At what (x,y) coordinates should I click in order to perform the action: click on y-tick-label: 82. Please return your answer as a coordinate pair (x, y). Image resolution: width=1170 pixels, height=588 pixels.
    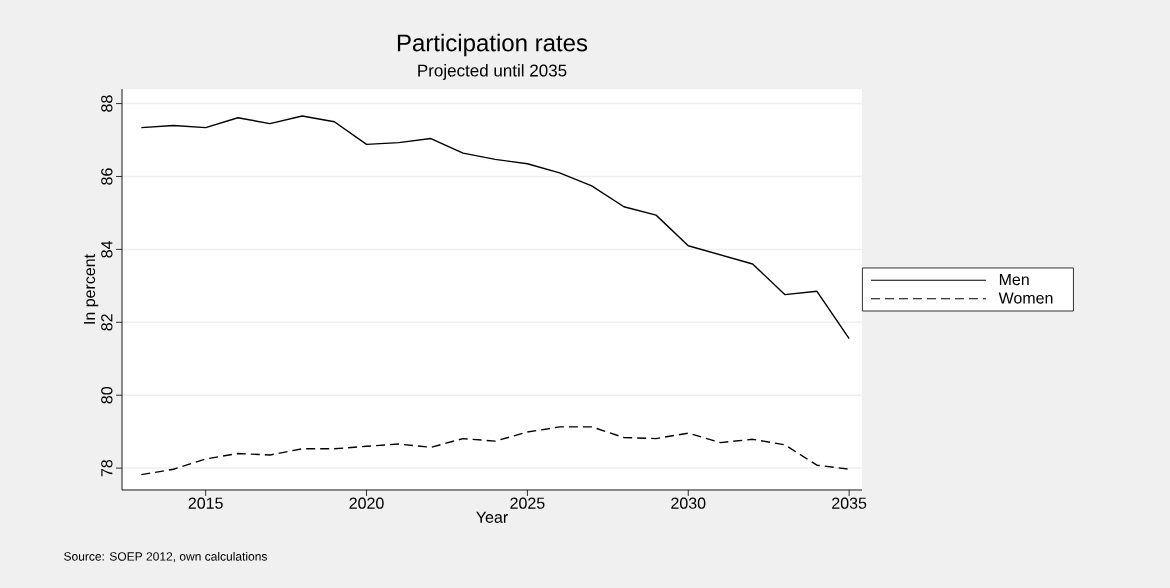
    Looking at the image, I should click on (107, 322).